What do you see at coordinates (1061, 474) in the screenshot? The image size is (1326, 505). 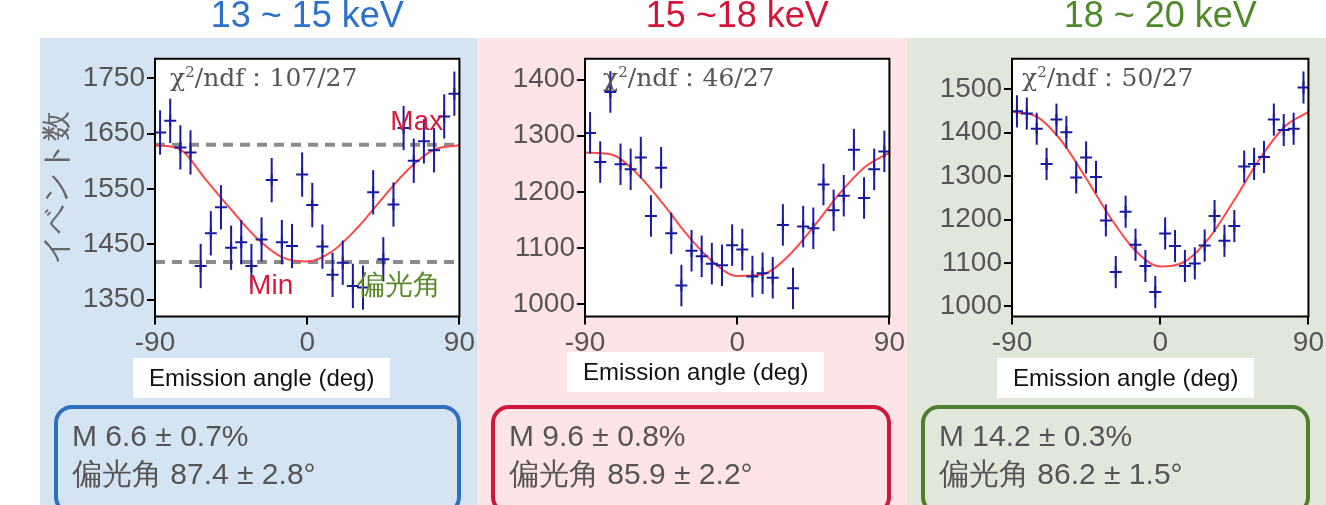 I see `text: 偏光角 86.2 ± 1.5°` at bounding box center [1061, 474].